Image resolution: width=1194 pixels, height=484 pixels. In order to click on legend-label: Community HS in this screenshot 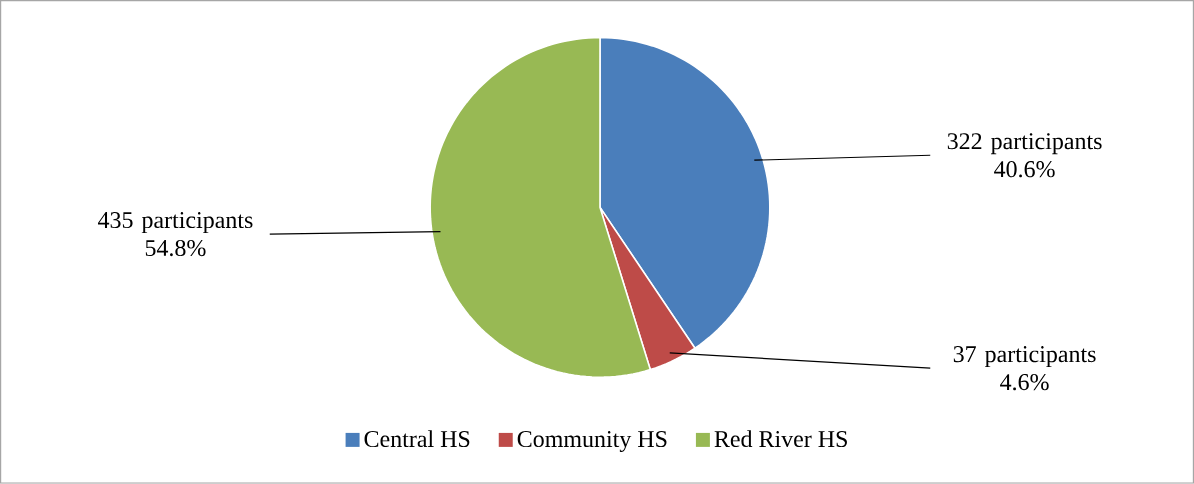, I will do `click(592, 442)`.